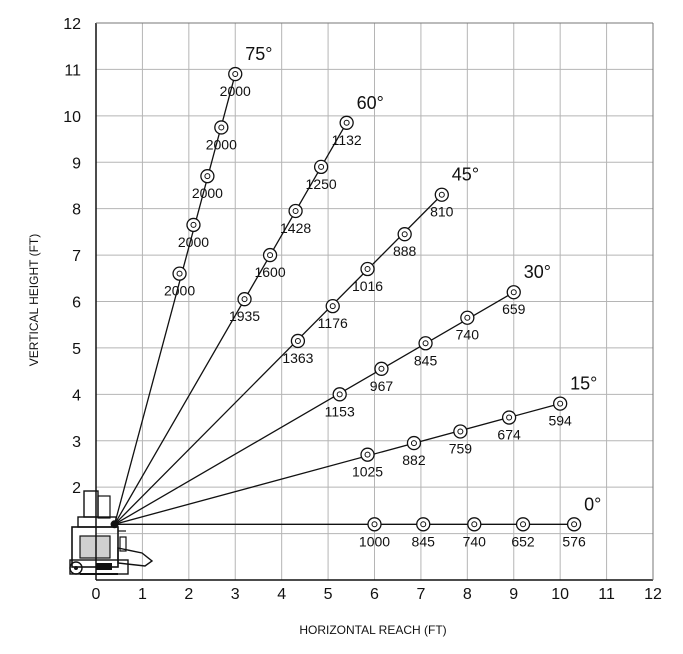  I want to click on y-tick-label: 4, so click(76, 395).